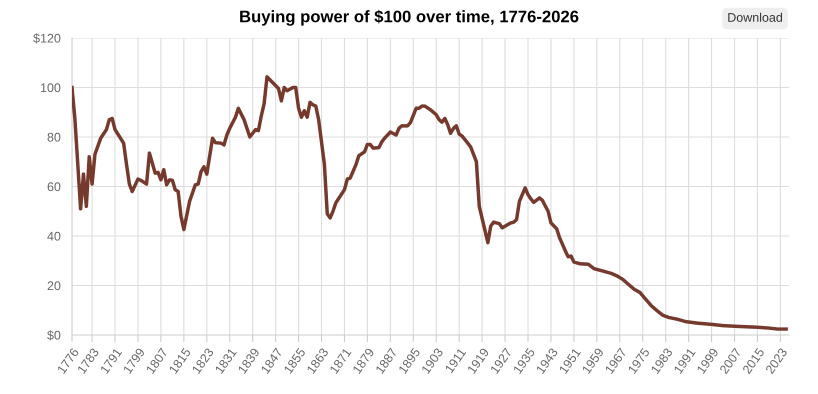  I want to click on y-tick-label: 80, so click(54, 137).